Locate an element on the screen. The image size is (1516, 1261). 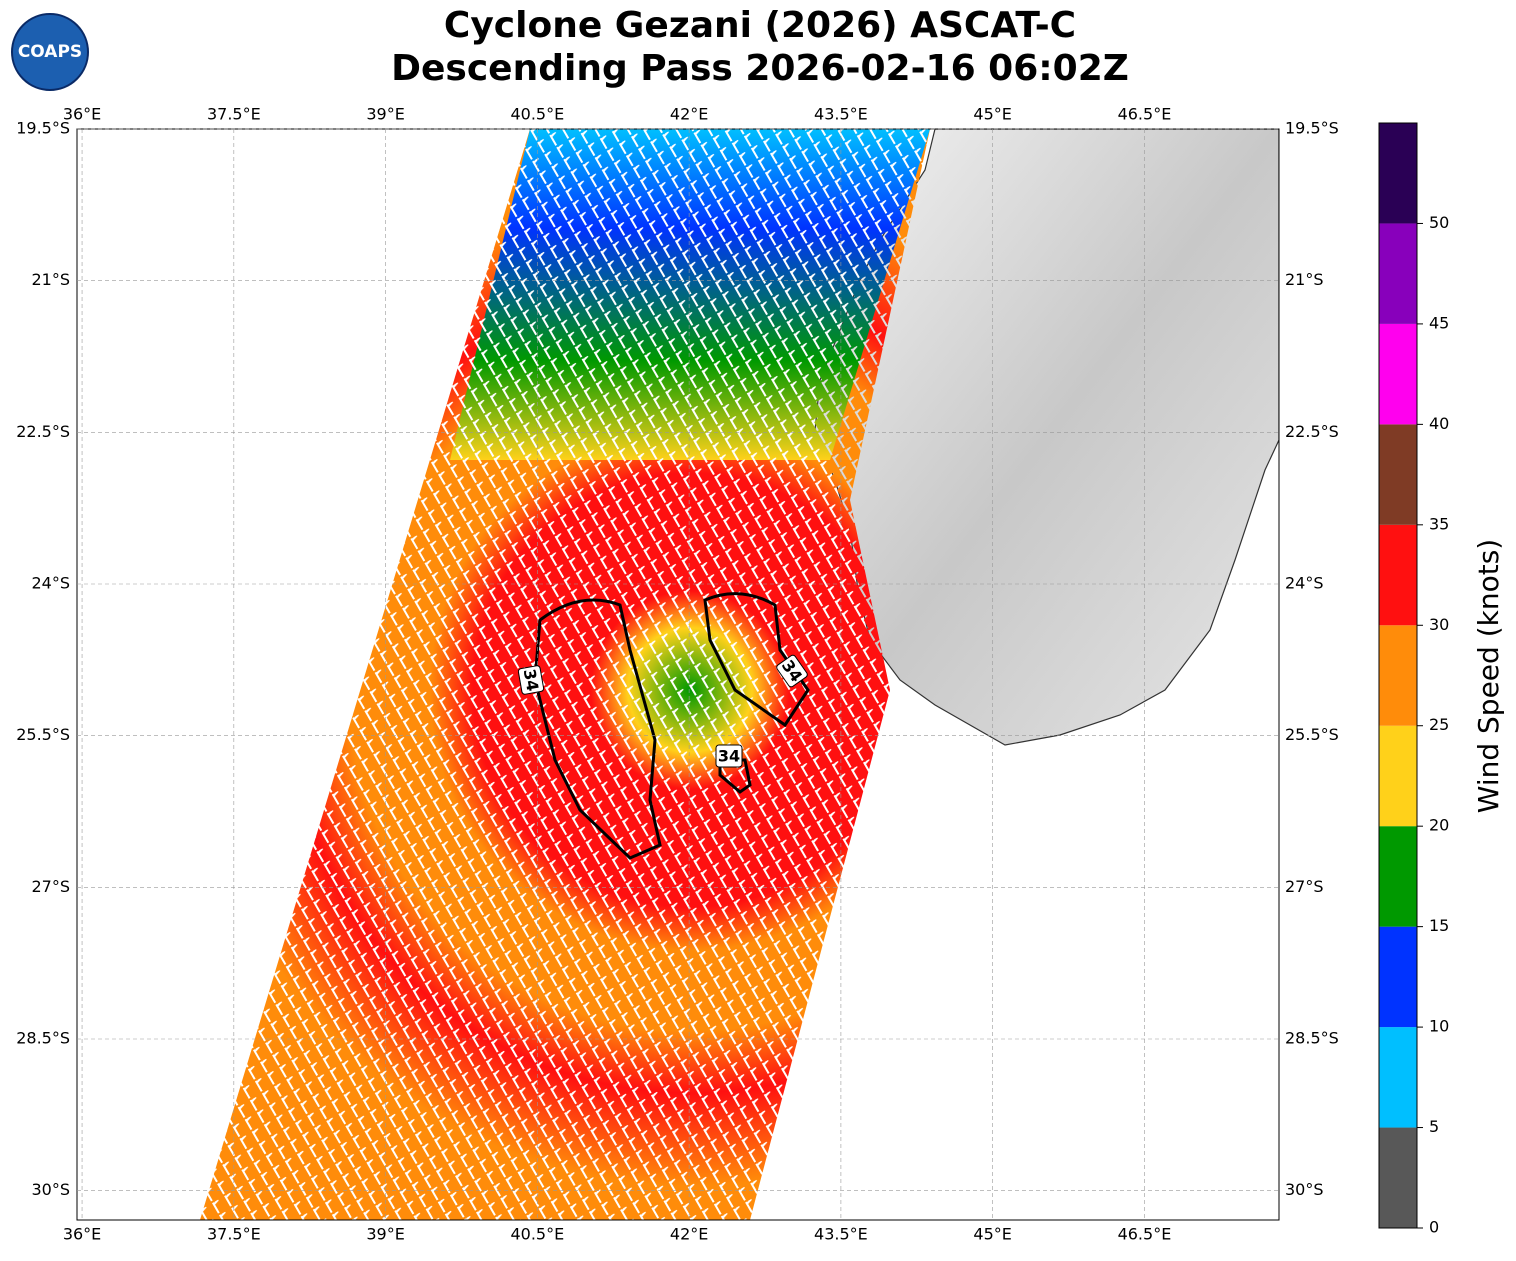
colorbar-tick-label: 25 is located at coordinates (1439, 724).